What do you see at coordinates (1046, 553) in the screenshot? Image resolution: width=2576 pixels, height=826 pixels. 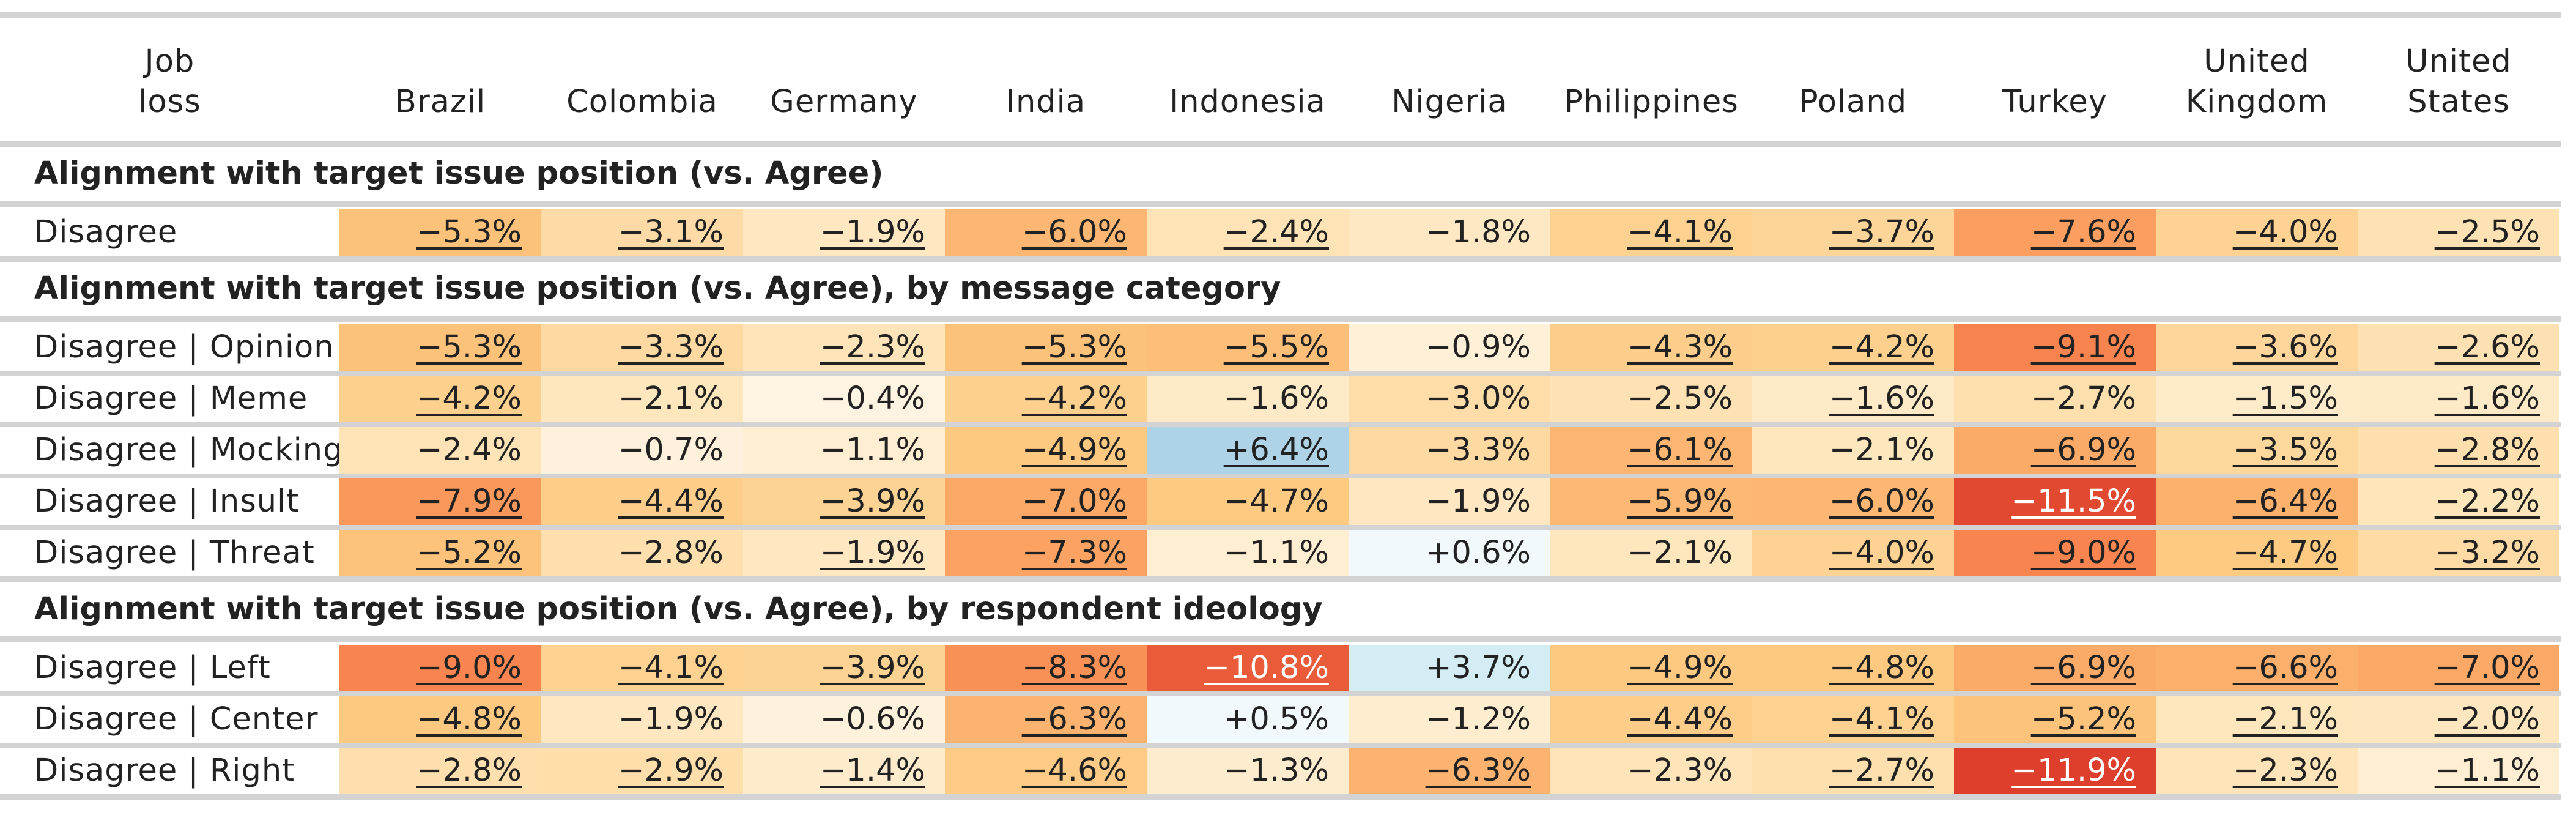 I see `table-cell: −7.3%` at bounding box center [1046, 553].